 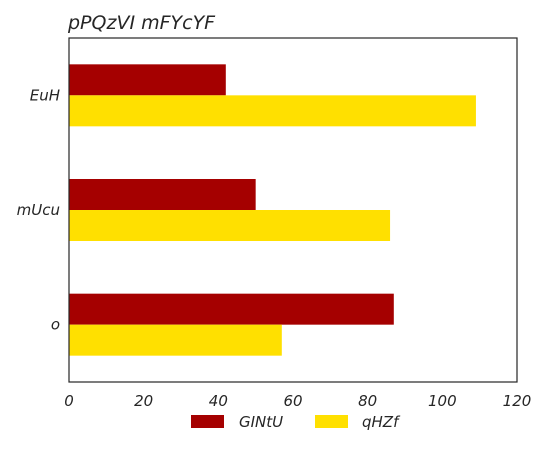 What do you see at coordinates (45, 95) in the screenshot?
I see `y-tick-label-EuH: EuH` at bounding box center [45, 95].